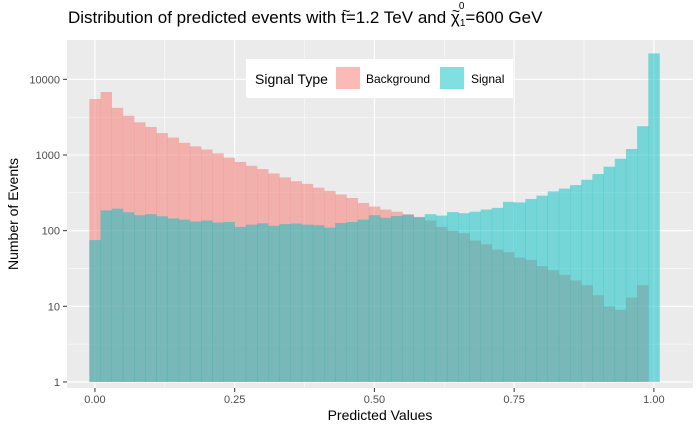 This screenshot has height=432, width=700. What do you see at coordinates (57, 383) in the screenshot?
I see `y-tick-label: 1` at bounding box center [57, 383].